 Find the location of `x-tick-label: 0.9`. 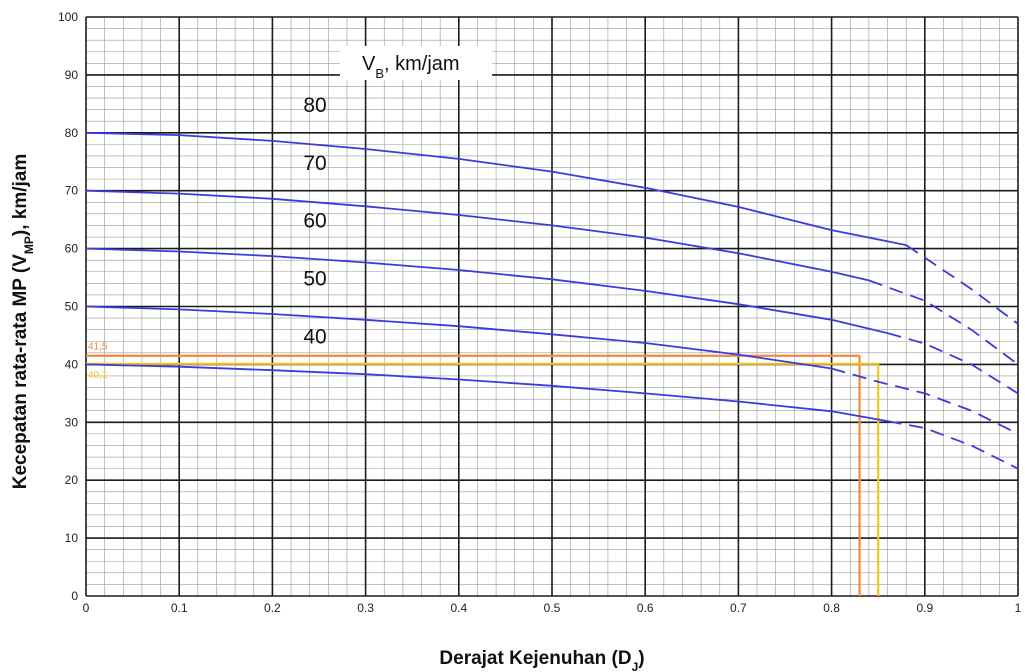

x-tick-label: 0.9 is located at coordinates (924, 608).